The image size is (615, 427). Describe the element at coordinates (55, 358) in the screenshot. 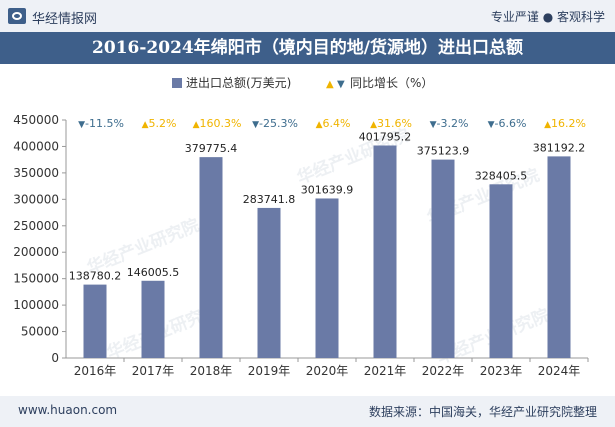

I see `y-tick-label: 0` at that location.